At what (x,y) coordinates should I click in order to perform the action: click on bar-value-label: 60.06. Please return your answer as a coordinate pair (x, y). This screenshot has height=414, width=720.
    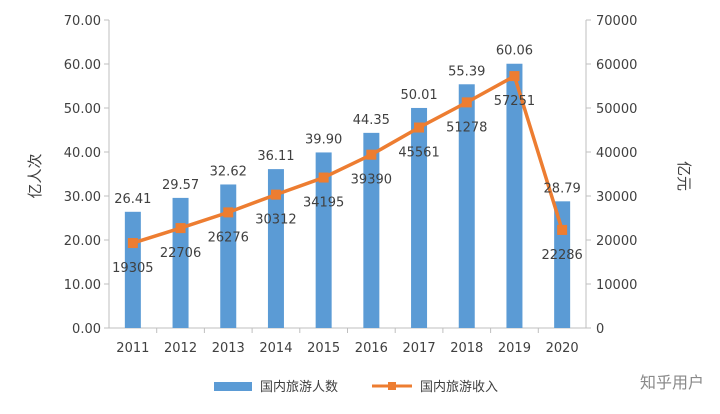
    Looking at the image, I should click on (514, 51).